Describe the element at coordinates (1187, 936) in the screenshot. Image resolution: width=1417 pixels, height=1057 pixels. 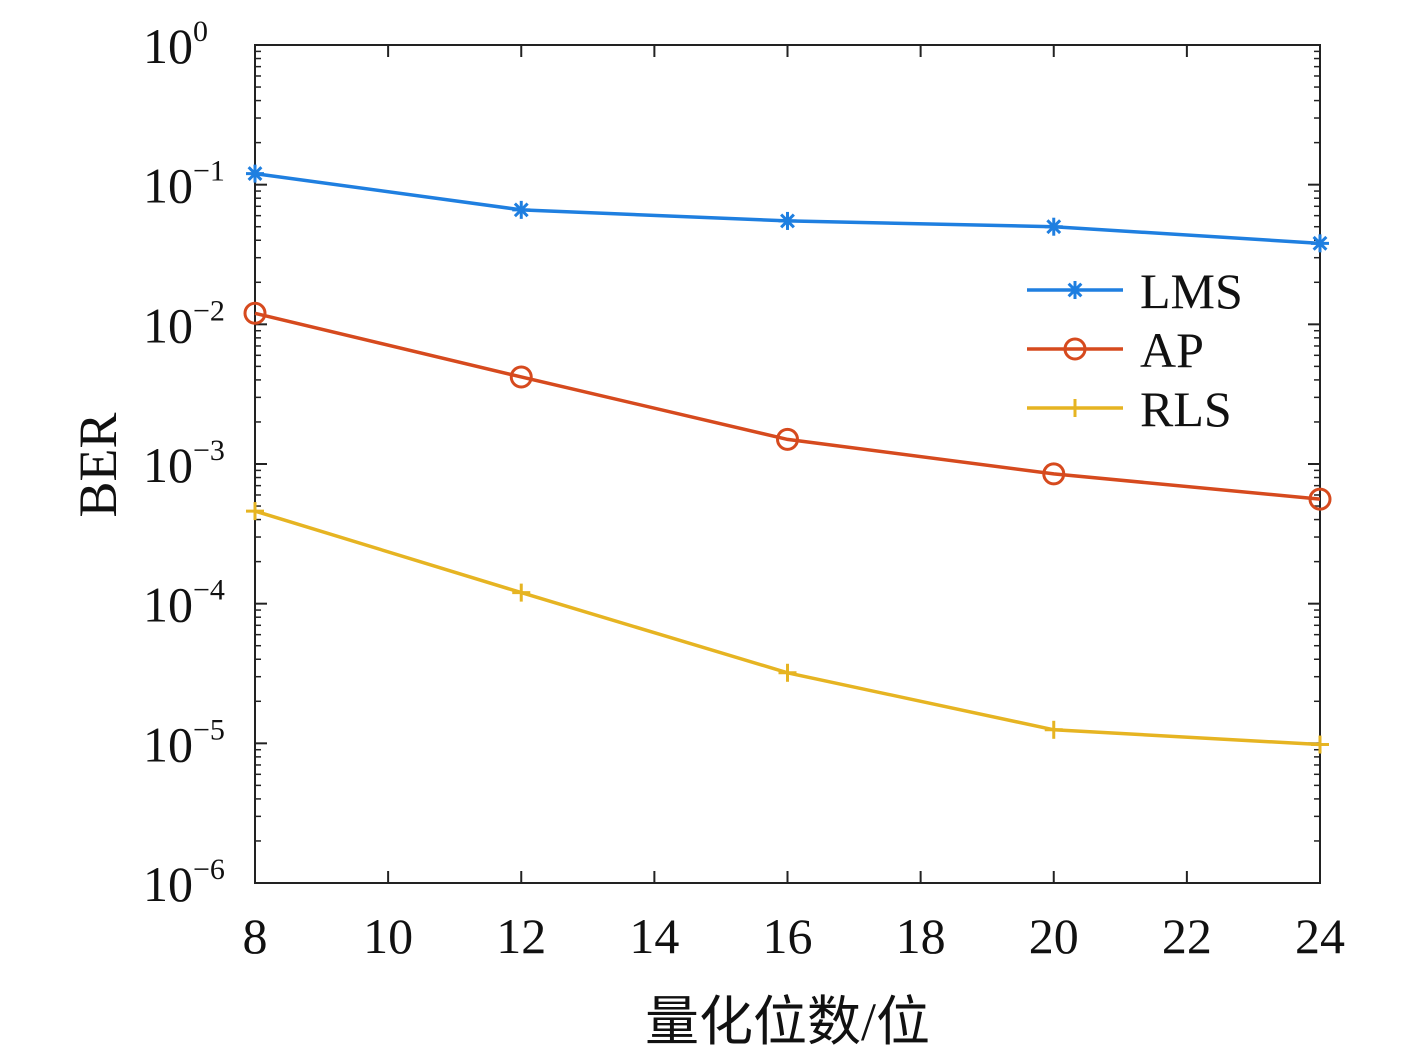
I see `x-tick-label: 22` at that location.